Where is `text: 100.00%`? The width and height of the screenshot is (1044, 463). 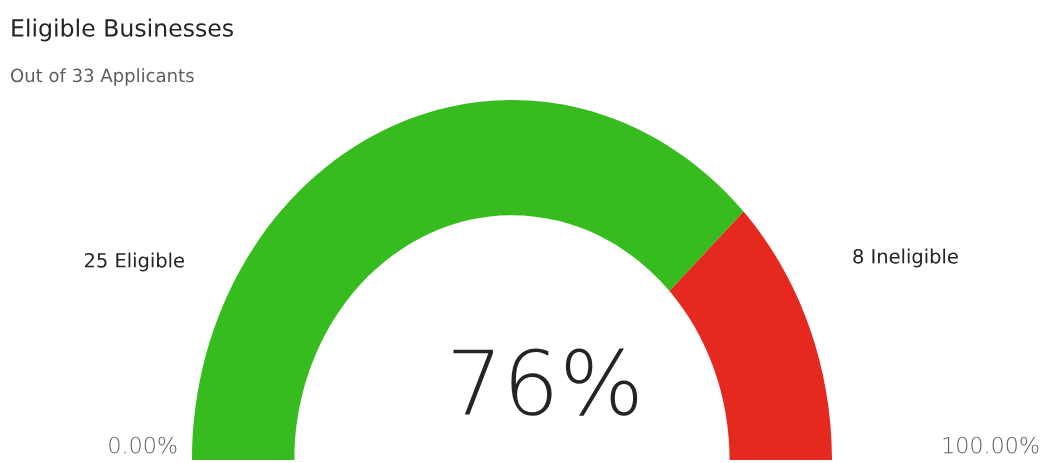 text: 100.00% is located at coordinates (991, 445).